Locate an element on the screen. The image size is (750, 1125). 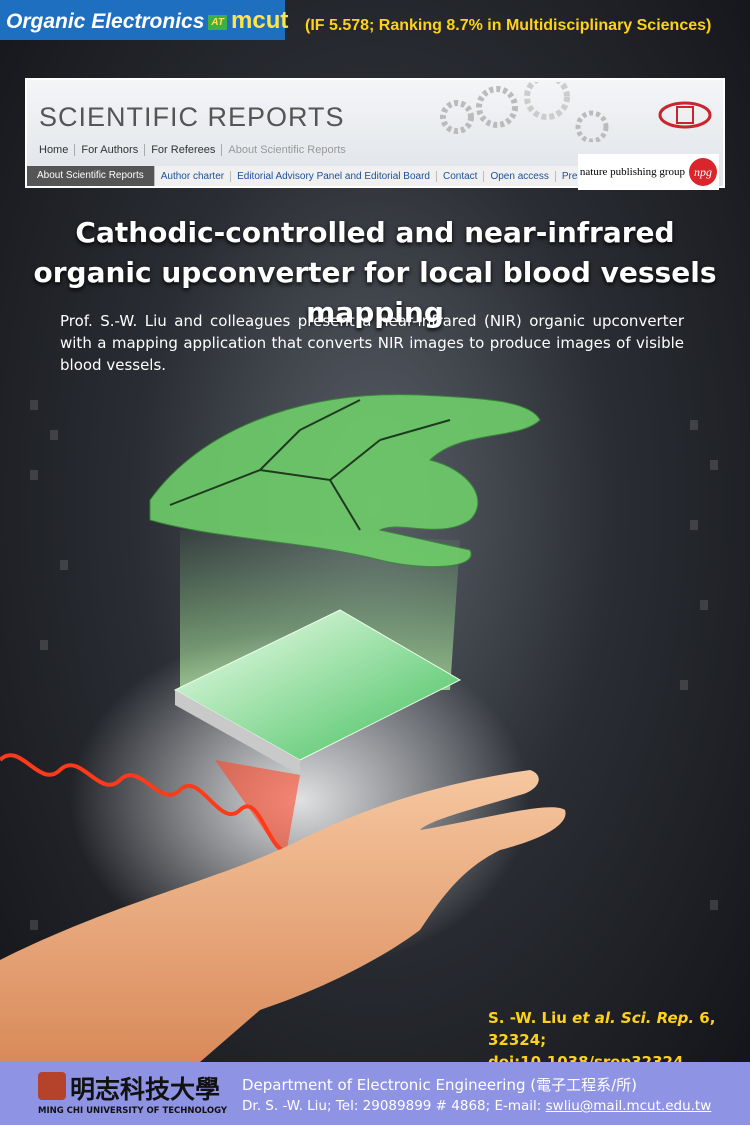
brand-name: Organic Electronics is located at coordinates (105, 21).